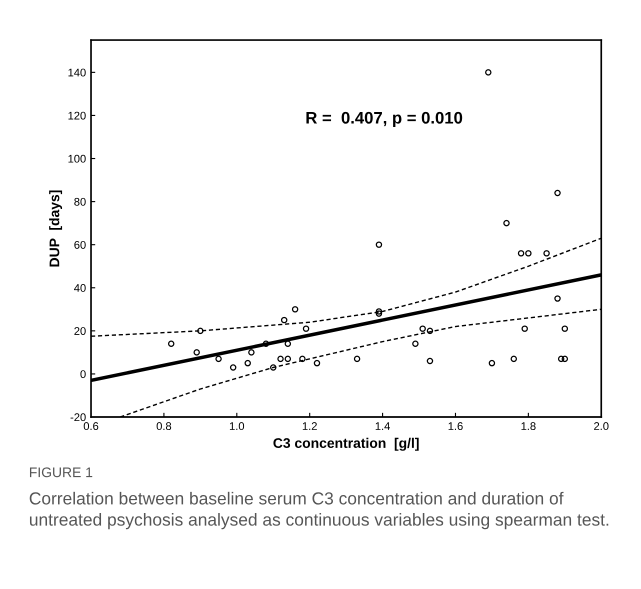 This screenshot has height=589, width=641. Describe the element at coordinates (383, 426) in the screenshot. I see `x-tick-label: 1.4` at that location.